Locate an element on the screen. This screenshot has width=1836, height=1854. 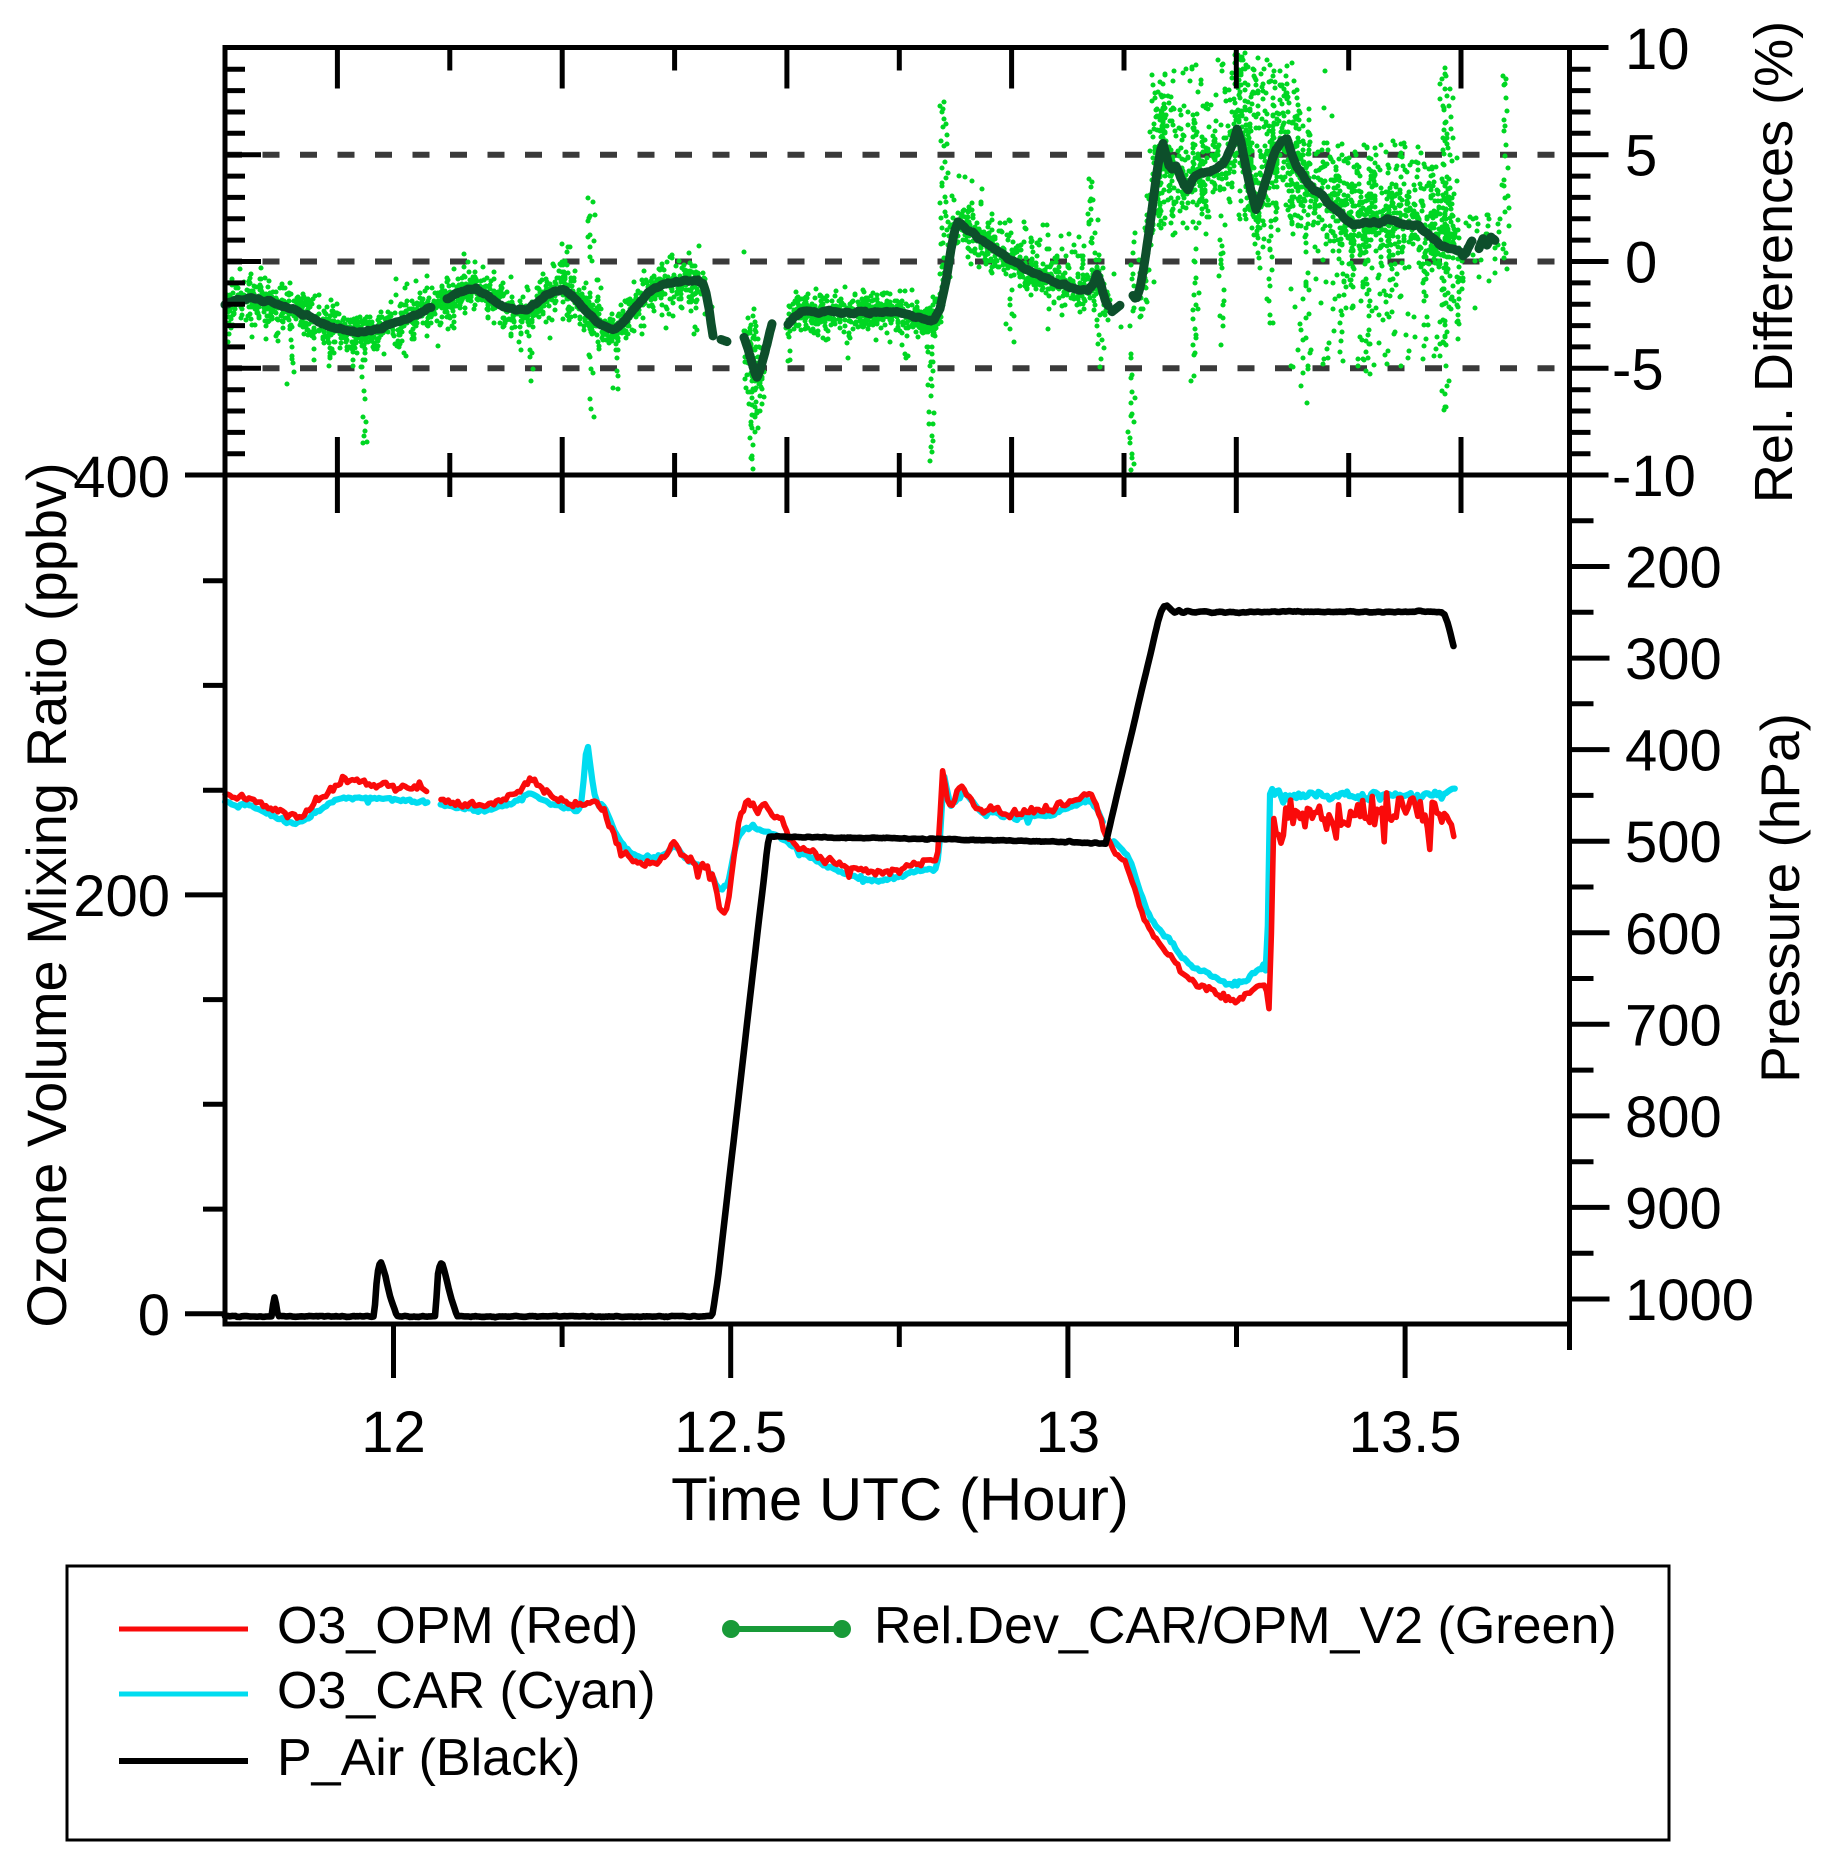
svg-text: 500 is located at coordinates (1673, 842).